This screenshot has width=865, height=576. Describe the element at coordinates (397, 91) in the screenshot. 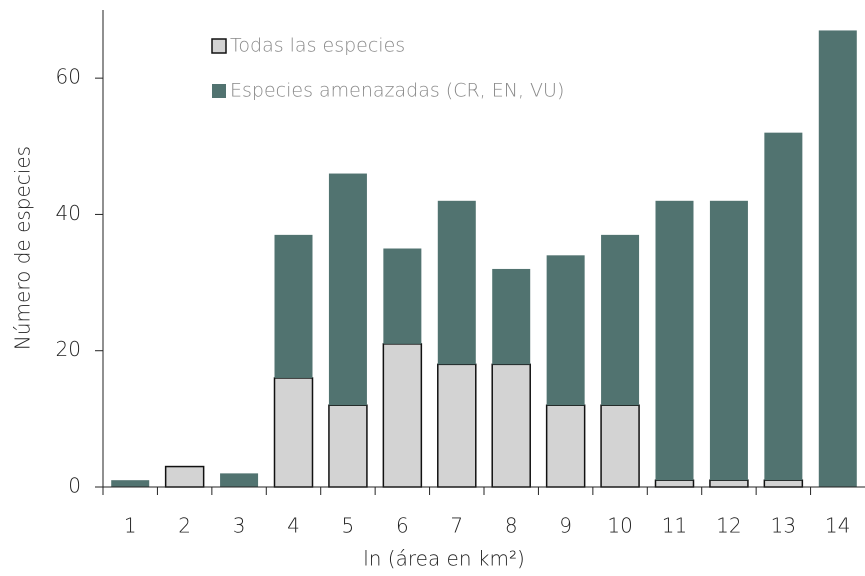

I see `legend-label: Especies amenazadas (CR, EN, VU)` at that location.